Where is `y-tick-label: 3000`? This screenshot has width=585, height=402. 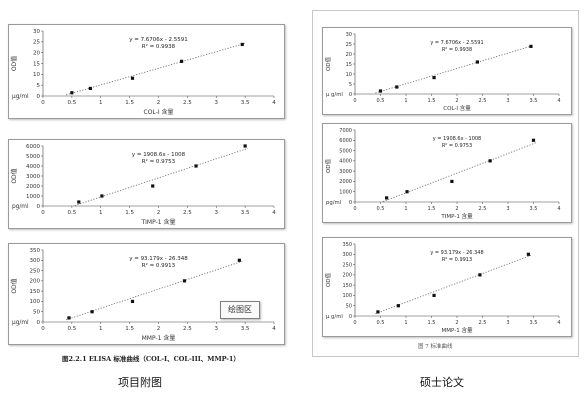
y-tick-label: 3000 is located at coordinates (33, 177).